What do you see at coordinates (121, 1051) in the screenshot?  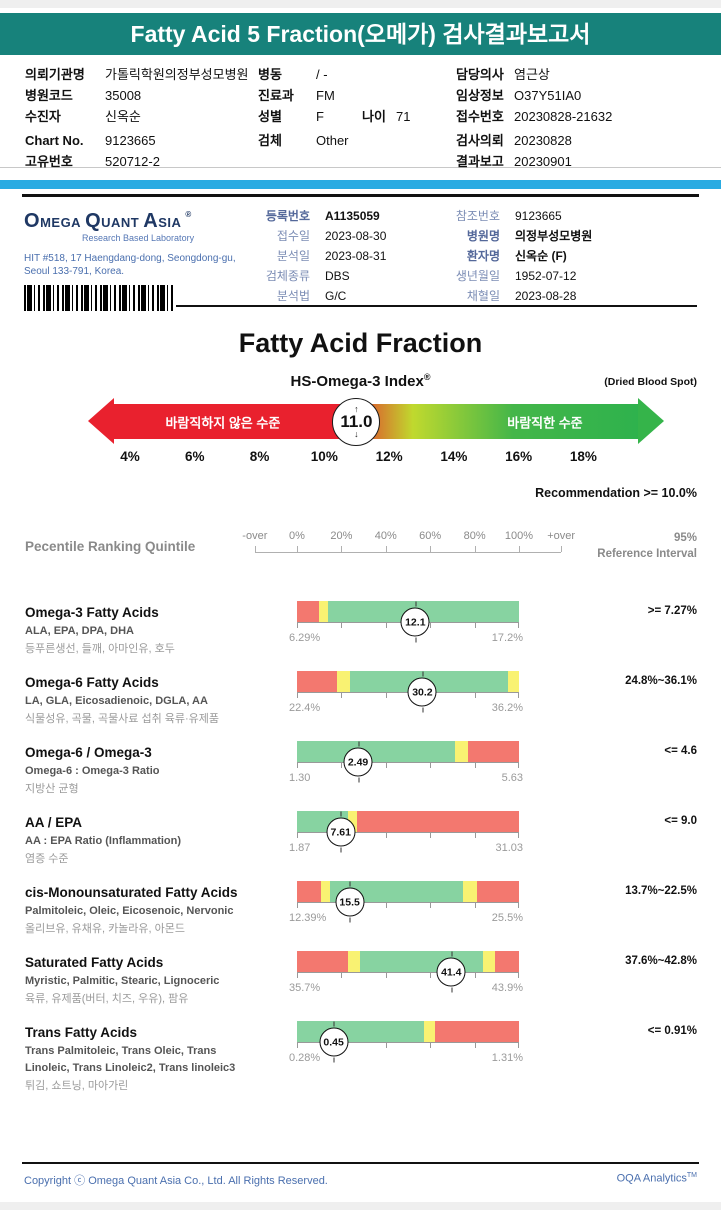 I see `fatty-acid-components-line: Trans Palmitoleic, Trans Oleic, Trans` at bounding box center [121, 1051].